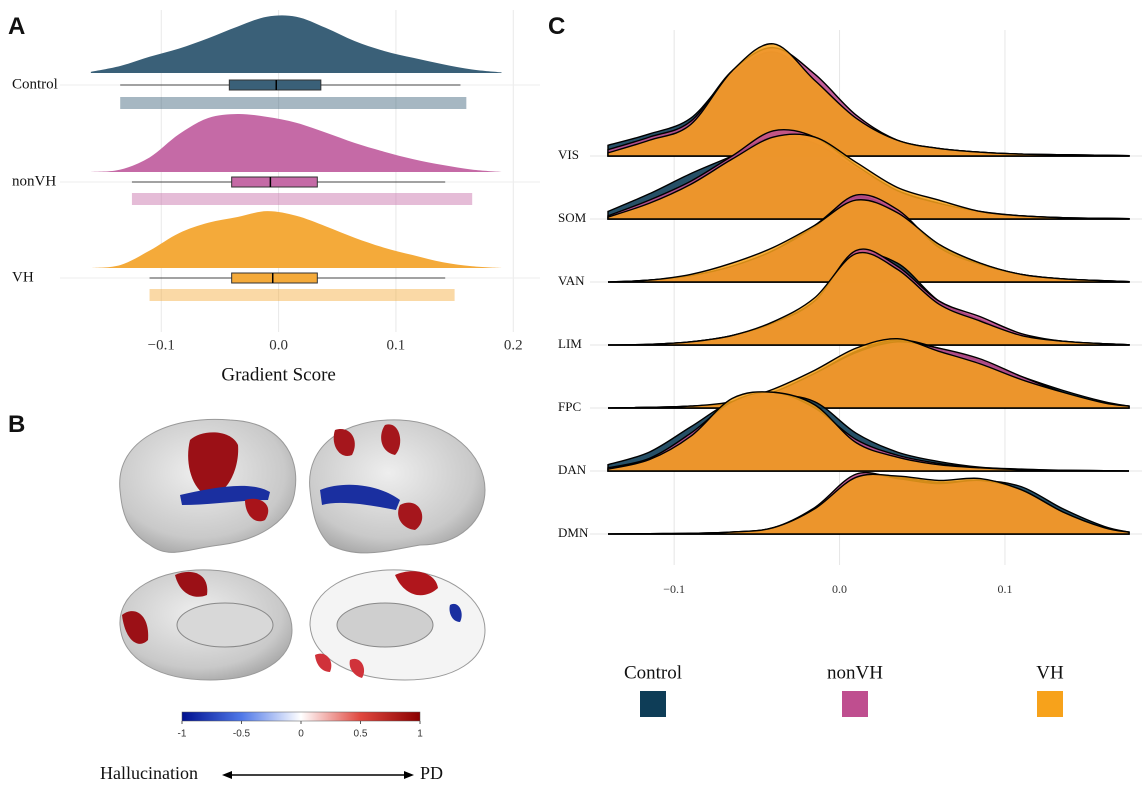 The width and height of the screenshot is (1145, 785). I want to click on tick-label: -0.5, so click(242, 734).